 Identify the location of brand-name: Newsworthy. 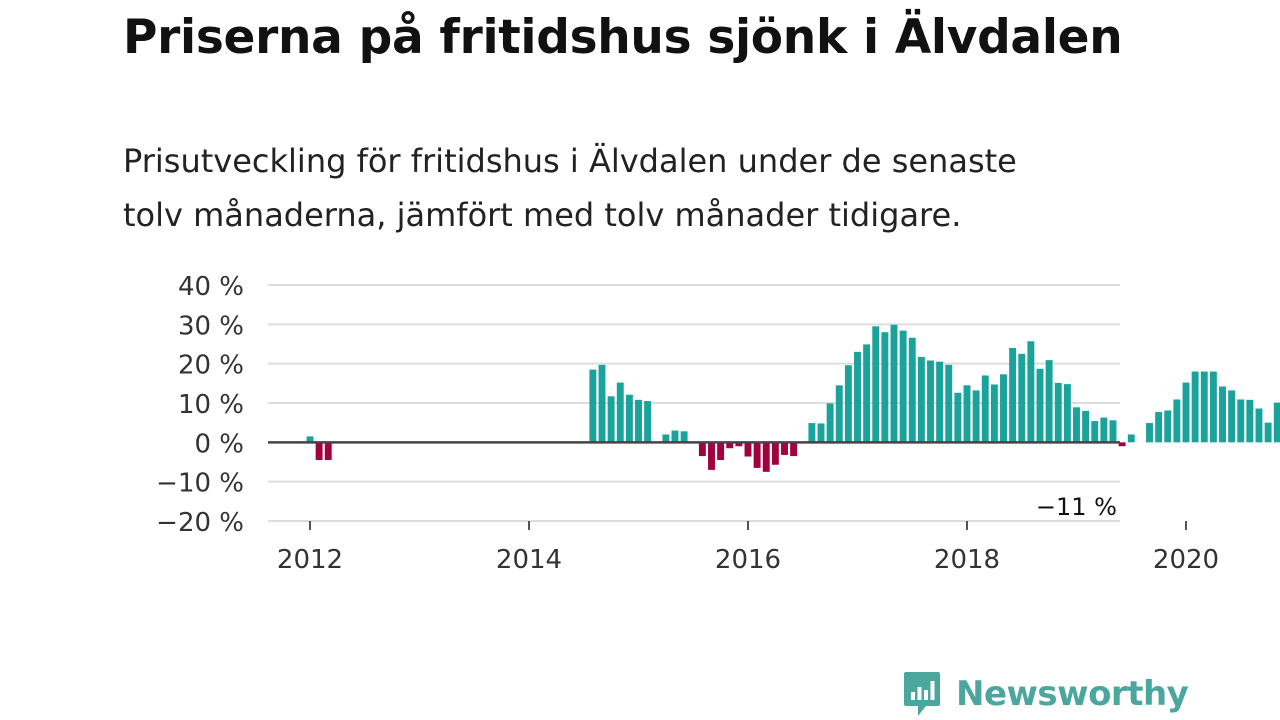
(1072, 694).